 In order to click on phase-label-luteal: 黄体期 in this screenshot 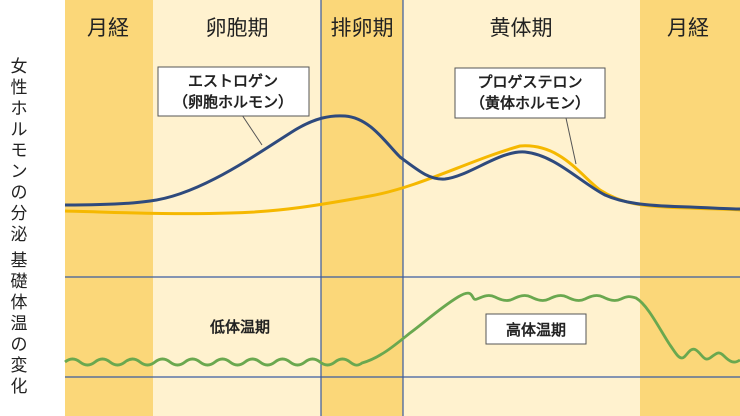, I will do `click(521, 28)`.